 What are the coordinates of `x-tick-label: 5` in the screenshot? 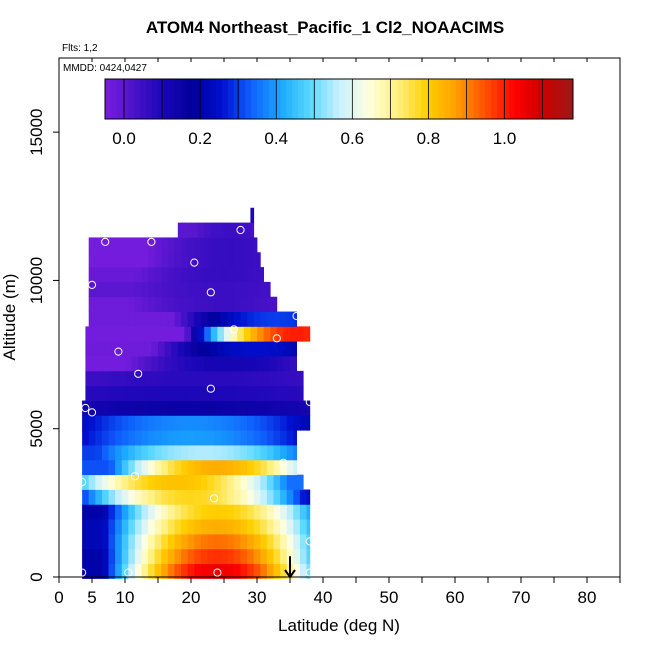 It's located at (91, 597).